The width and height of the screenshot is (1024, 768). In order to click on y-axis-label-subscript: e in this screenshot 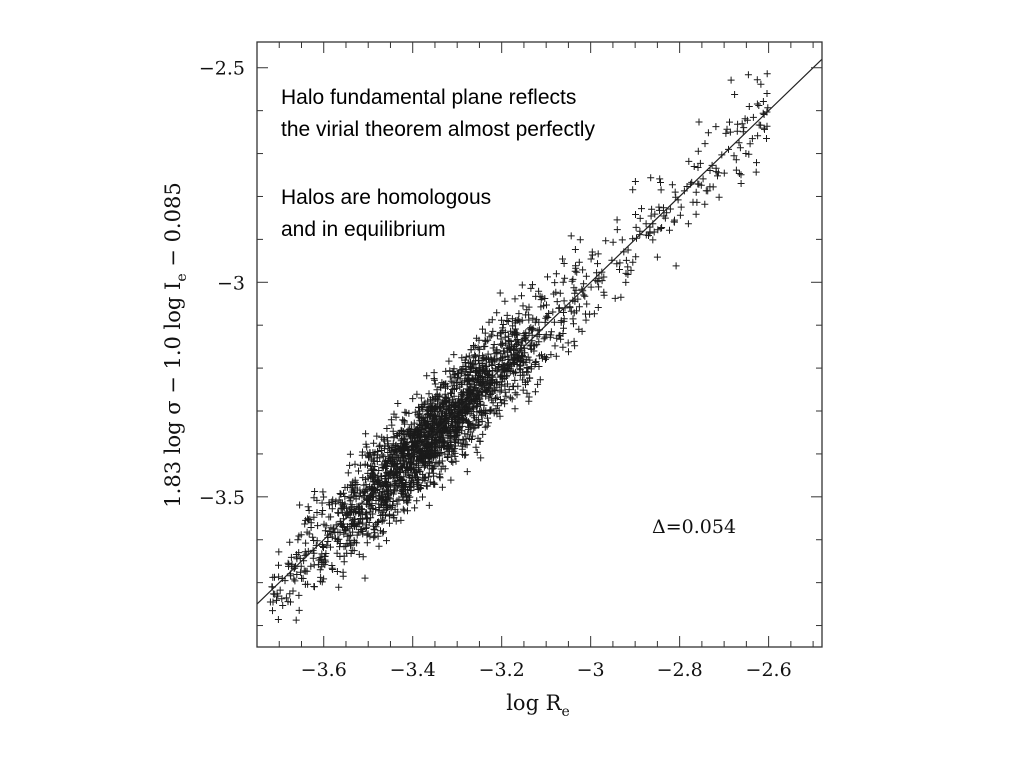, I will do `click(182, 277)`.